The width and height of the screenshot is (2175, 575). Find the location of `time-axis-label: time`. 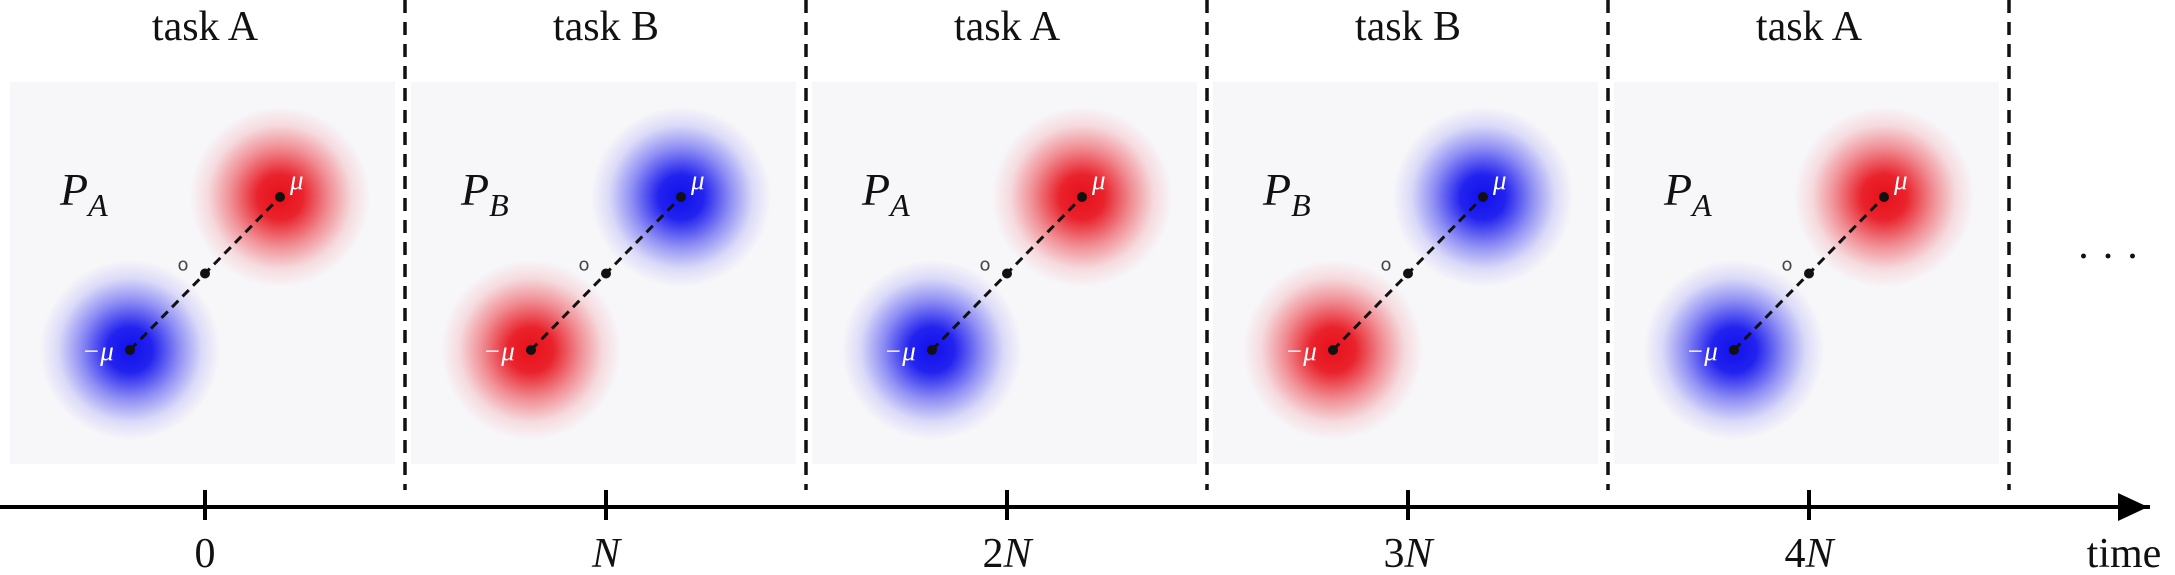

time-axis-label: time is located at coordinates (2124, 553).